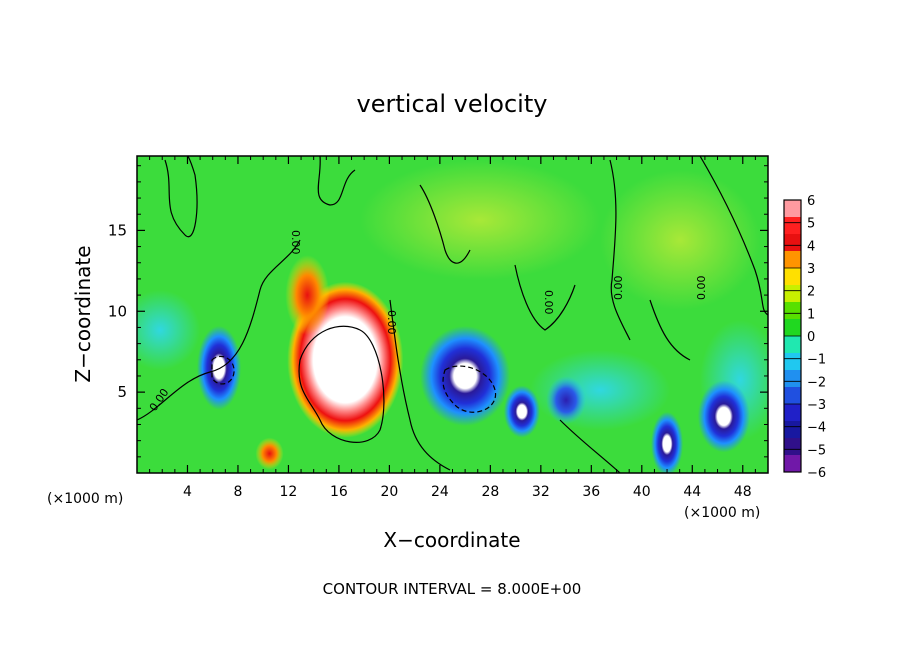  Describe the element at coordinates (237, 492) in the screenshot. I see `x-tick-label: 8` at that location.